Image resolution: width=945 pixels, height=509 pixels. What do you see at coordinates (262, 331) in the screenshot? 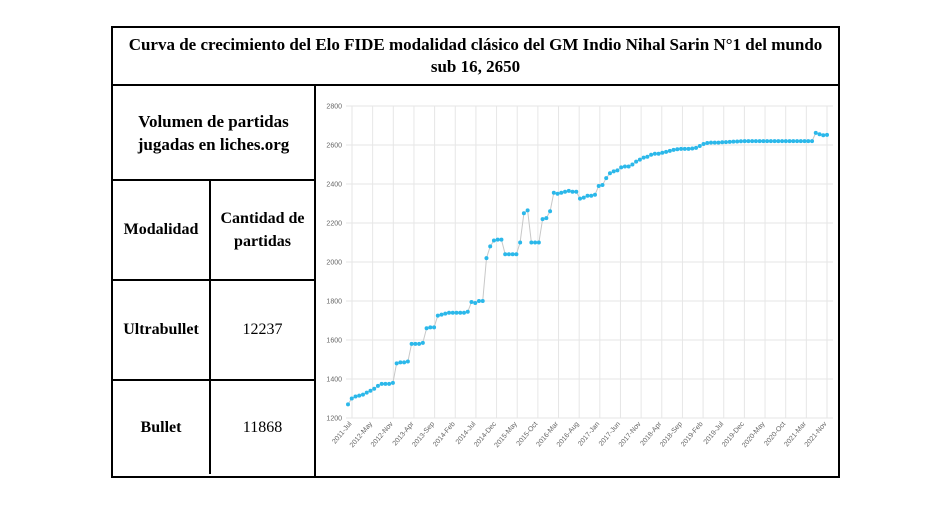
I see `table-cell-cantidad-ultrabullet: 12237` at bounding box center [262, 331].